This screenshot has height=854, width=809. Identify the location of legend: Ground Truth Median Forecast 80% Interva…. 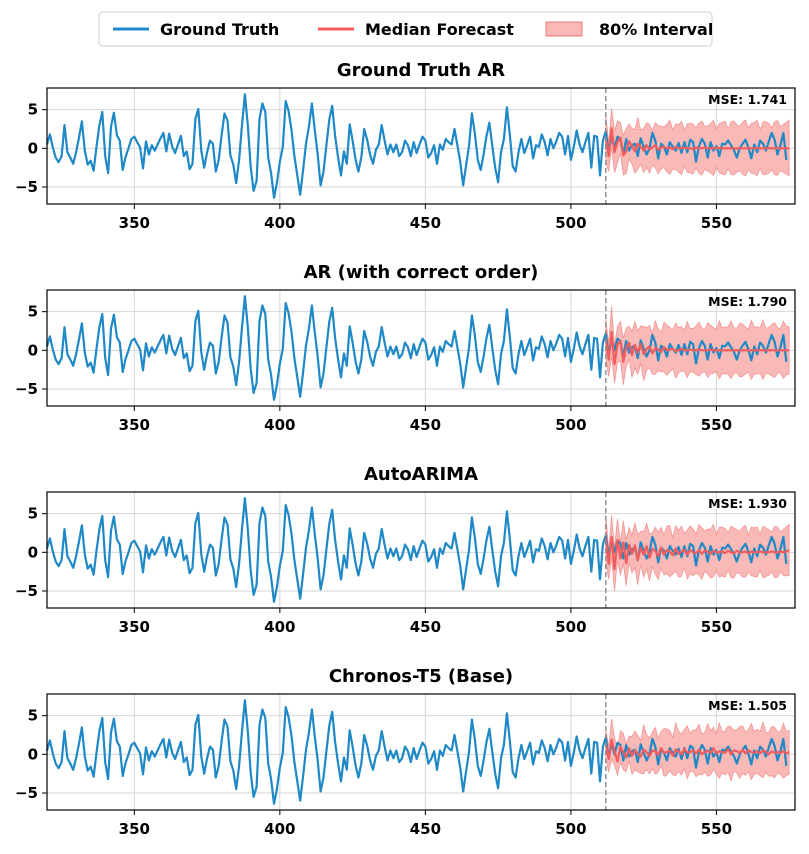
(405, 29).